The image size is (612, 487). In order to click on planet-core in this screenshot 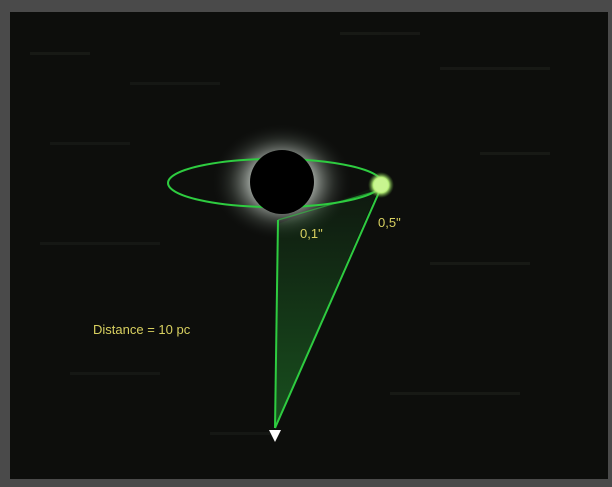, I will do `click(381, 185)`.